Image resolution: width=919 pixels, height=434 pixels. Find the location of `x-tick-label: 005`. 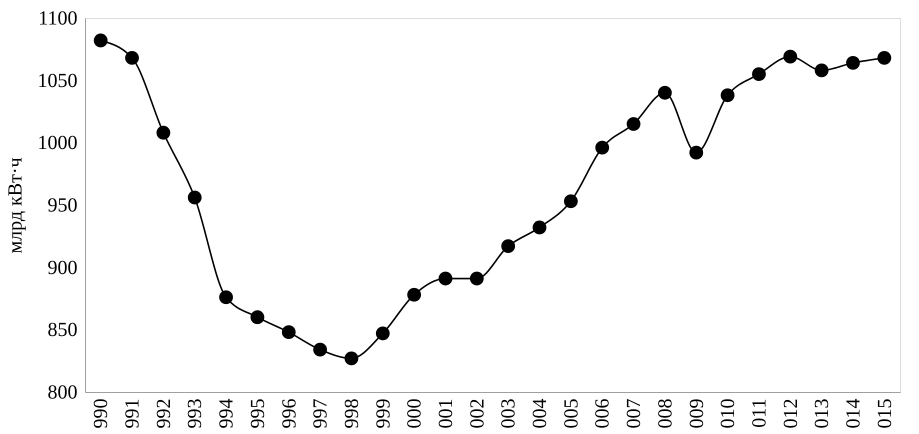

x-tick-label: 005 is located at coordinates (571, 413).